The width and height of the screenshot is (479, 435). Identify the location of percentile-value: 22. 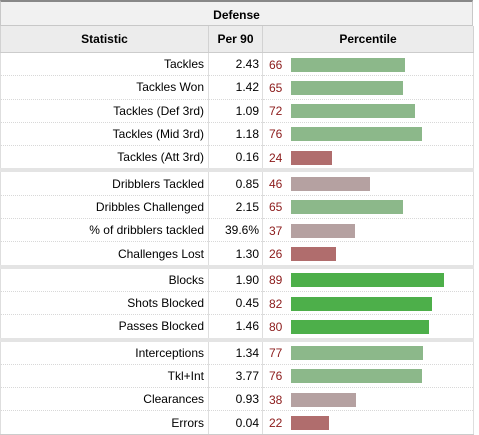
(276, 423).